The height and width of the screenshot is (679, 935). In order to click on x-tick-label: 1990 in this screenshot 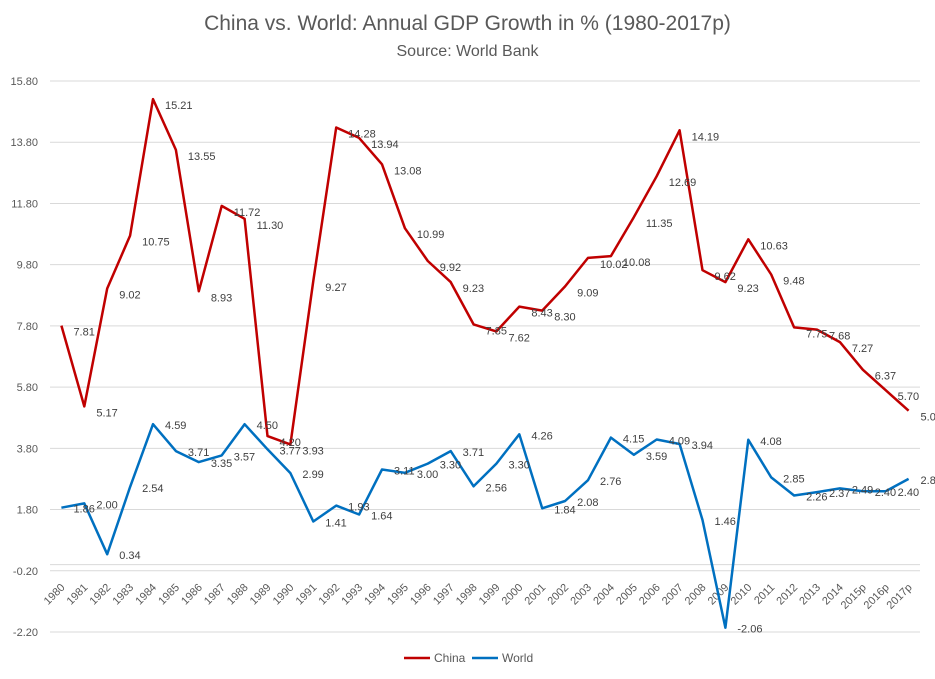, I will do `click(284, 595)`.